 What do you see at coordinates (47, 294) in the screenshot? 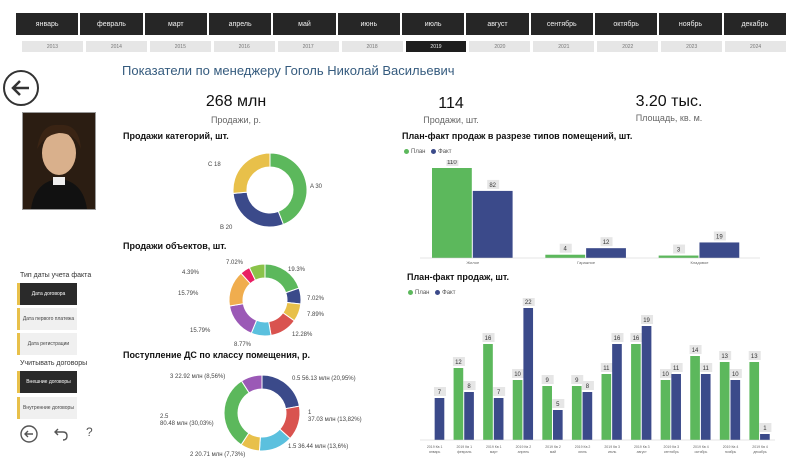
I see `fact-type-contract-button: Дата договора` at bounding box center [47, 294].